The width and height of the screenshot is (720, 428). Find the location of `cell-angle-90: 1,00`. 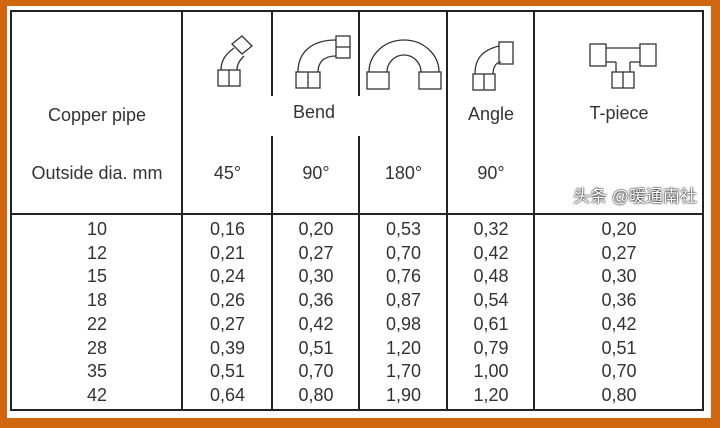

cell-angle-90: 1,00 is located at coordinates (491, 371).